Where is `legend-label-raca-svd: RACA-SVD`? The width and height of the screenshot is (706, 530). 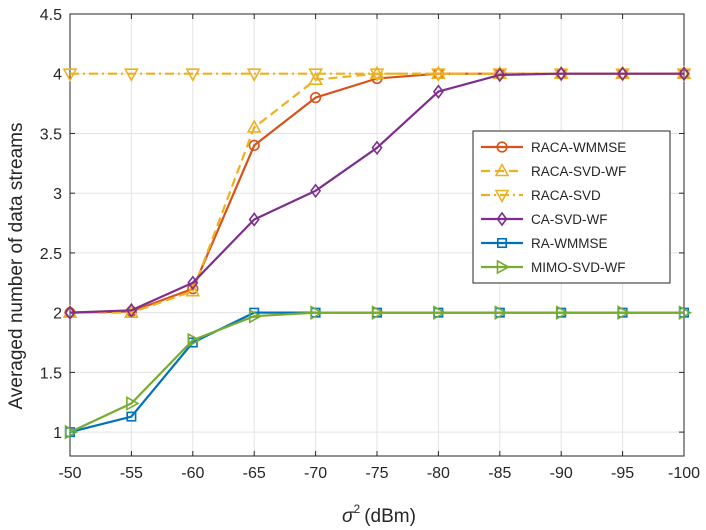
legend-label-raca-svd: RACA-SVD is located at coordinates (566, 195).